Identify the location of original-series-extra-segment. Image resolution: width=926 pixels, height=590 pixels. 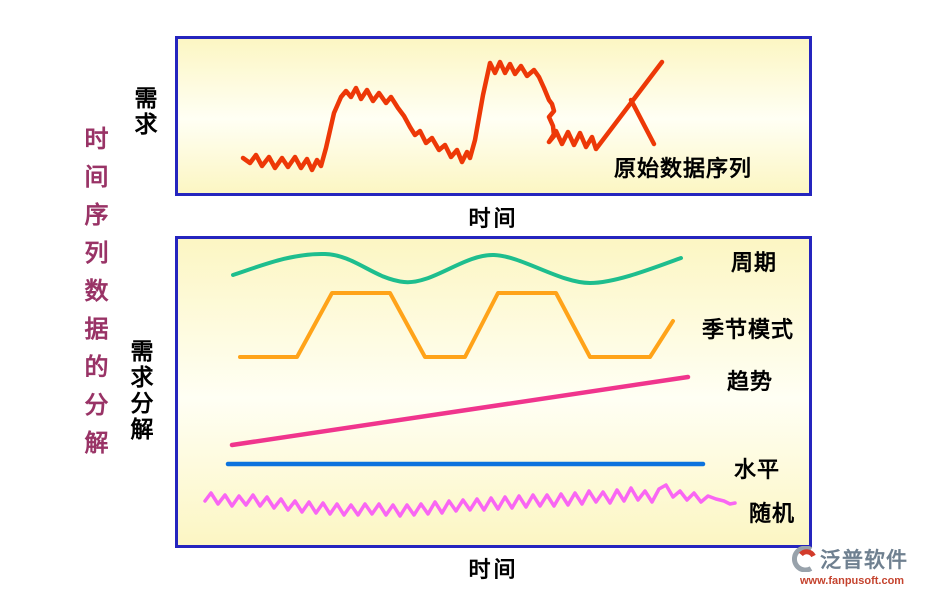
(642, 122).